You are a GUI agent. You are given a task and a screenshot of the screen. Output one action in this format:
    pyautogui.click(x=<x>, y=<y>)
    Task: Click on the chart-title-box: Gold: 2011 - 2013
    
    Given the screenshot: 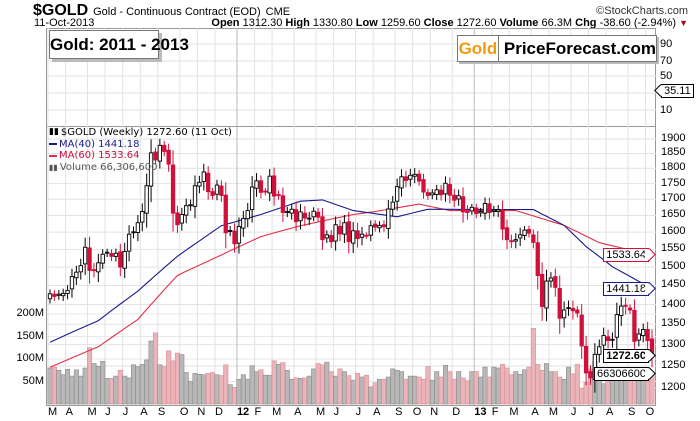 What is the action you would take?
    pyautogui.click(x=119, y=44)
    